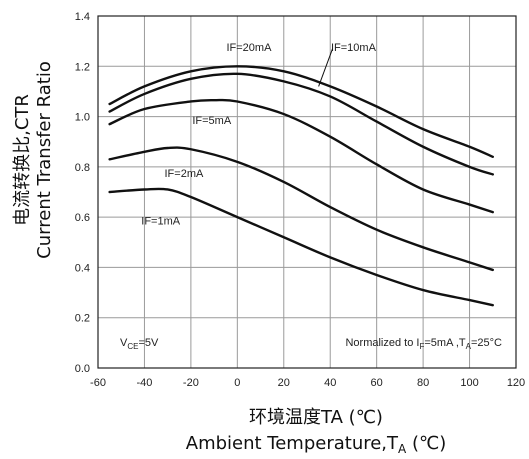 Image resolution: width=529 pixels, height=459 pixels. What do you see at coordinates (377, 383) in the screenshot?
I see `x-tick-label: 60` at bounding box center [377, 383].